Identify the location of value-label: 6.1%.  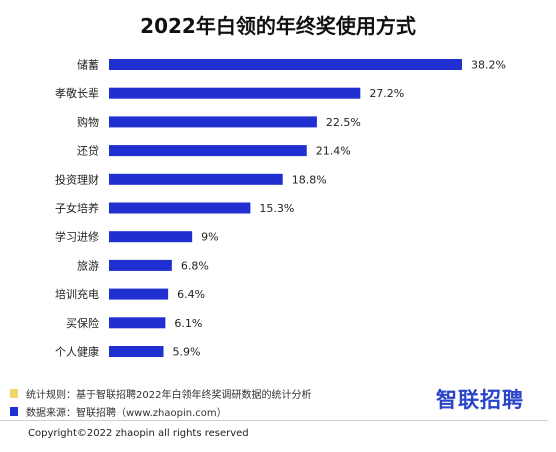
(188, 323).